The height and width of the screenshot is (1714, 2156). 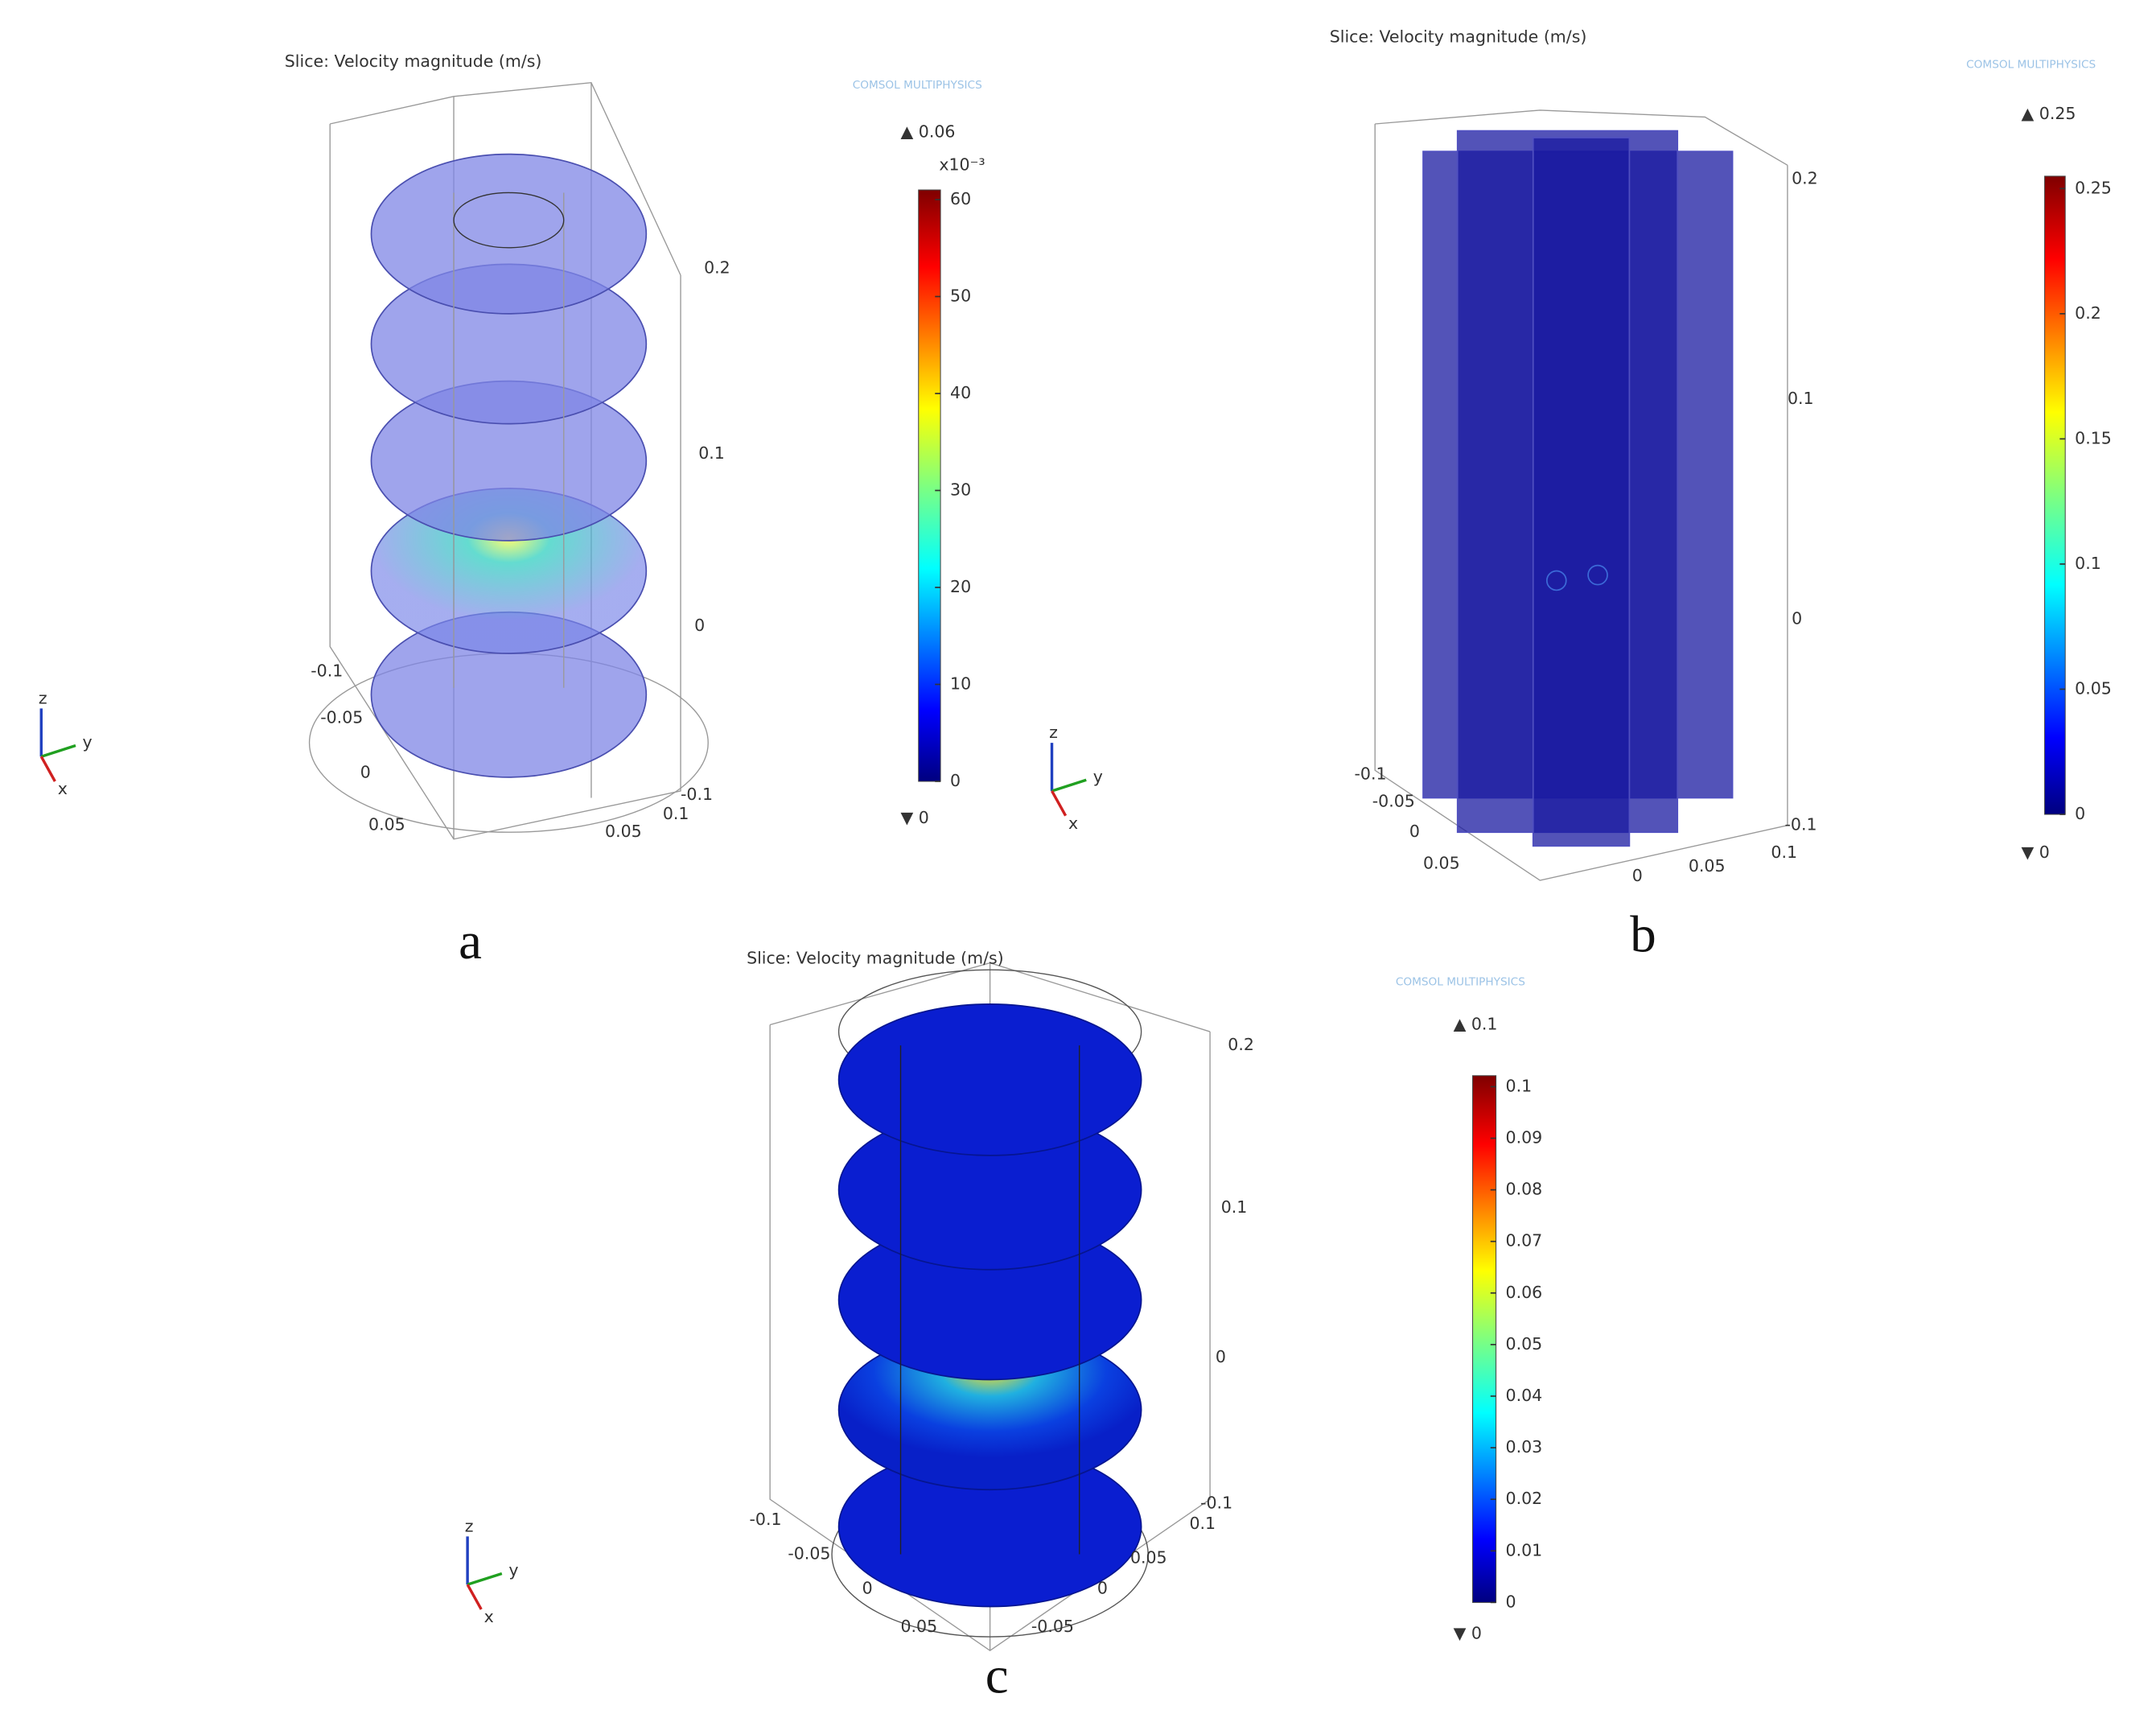 What do you see at coordinates (1524, 1190) in the screenshot?
I see `colorbar-tick-label: 0.08` at bounding box center [1524, 1190].